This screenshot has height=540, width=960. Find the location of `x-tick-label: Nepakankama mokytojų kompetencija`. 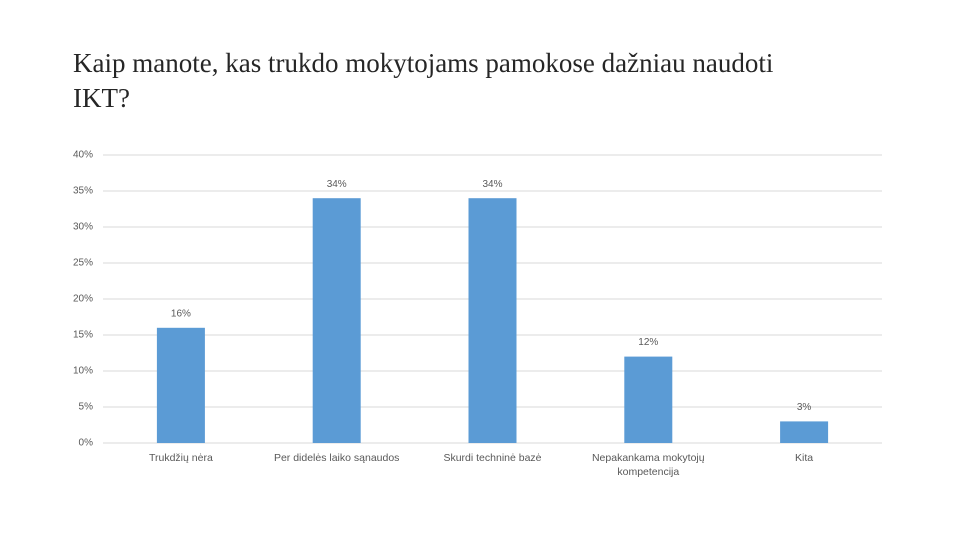

x-tick-label: Nepakankama mokytojų kompetencija is located at coordinates (648, 465).